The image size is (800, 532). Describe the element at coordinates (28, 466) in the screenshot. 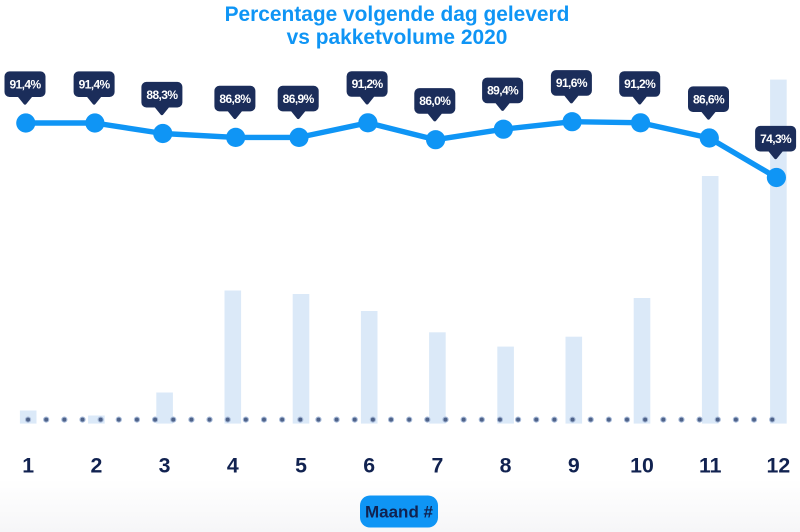

I see `svg-text: 1` at that location.